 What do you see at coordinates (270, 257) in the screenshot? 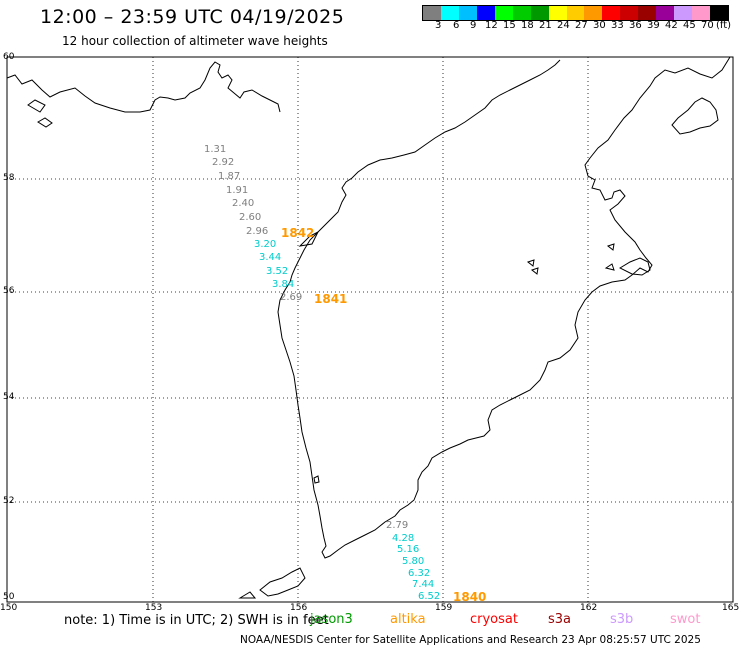
I see `swh-value: 3.44` at bounding box center [270, 257].